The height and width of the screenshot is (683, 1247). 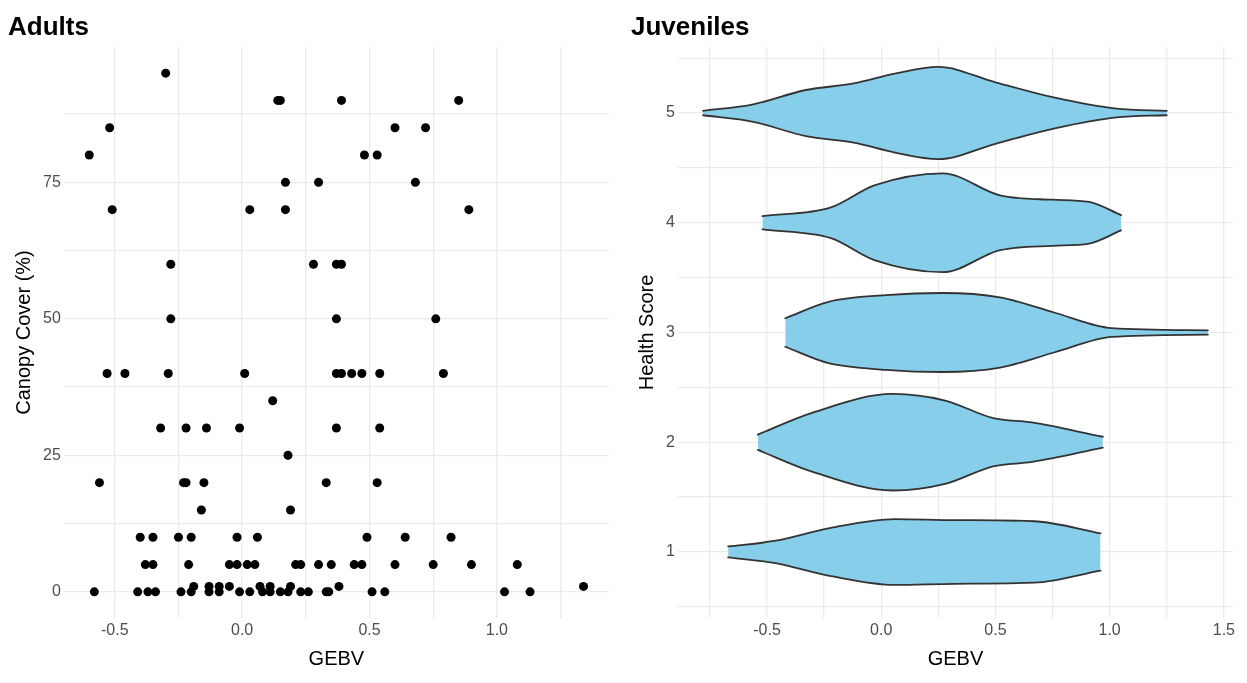 I want to click on y-tick-label: 5, so click(x=670, y=112).